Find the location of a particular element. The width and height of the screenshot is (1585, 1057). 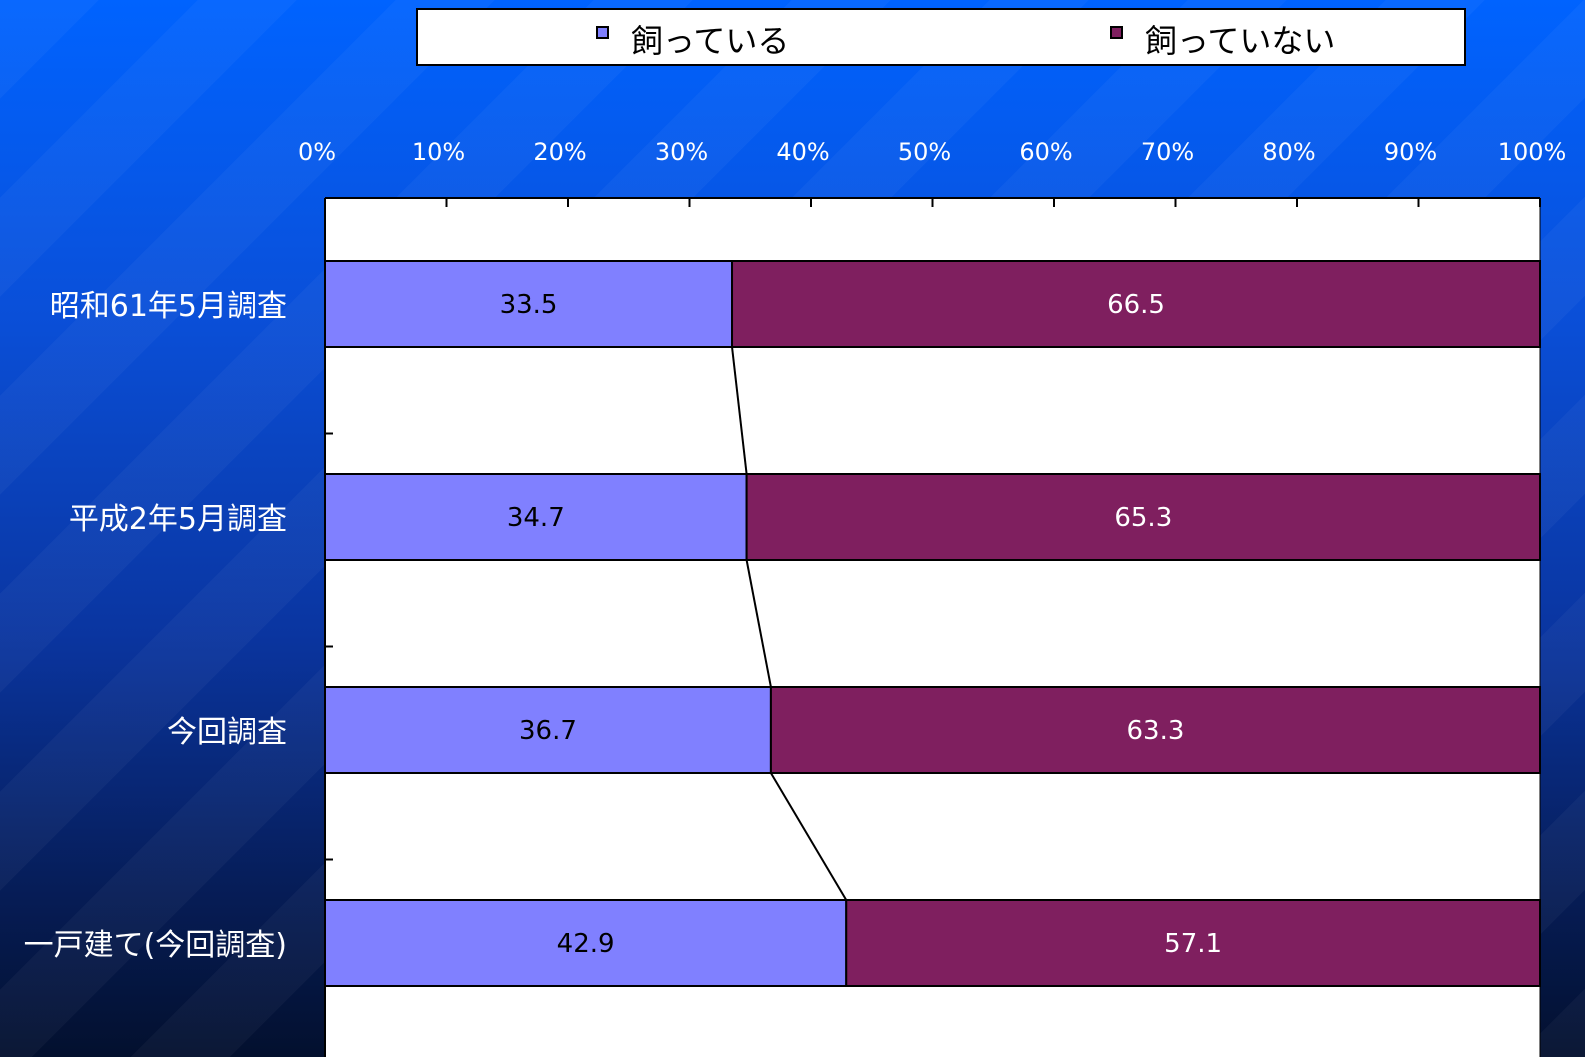

legend-swatch-not-owning is located at coordinates (1116, 32).